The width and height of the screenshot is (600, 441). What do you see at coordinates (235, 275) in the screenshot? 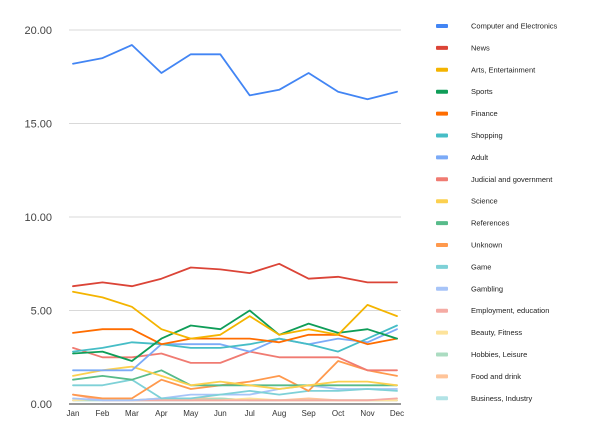
I see `series-line-news` at bounding box center [235, 275].